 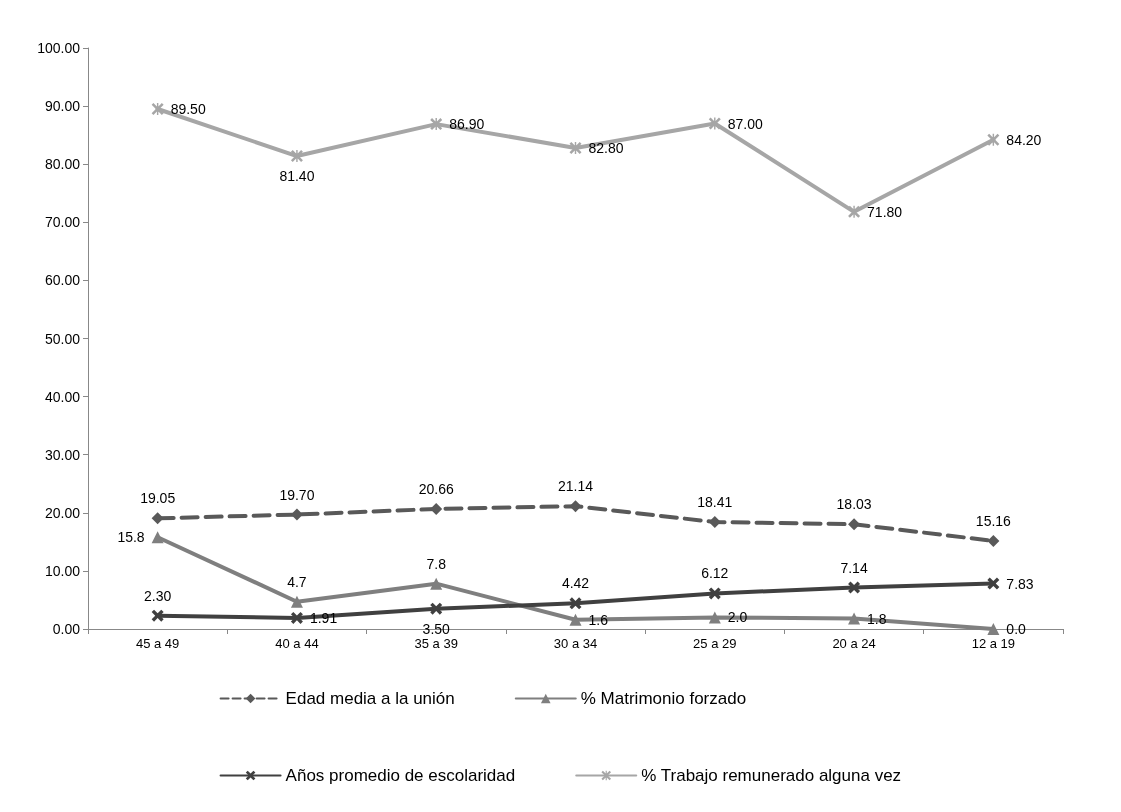 What do you see at coordinates (62, 512) in the screenshot?
I see `y-tick-label: 20.00` at bounding box center [62, 512].